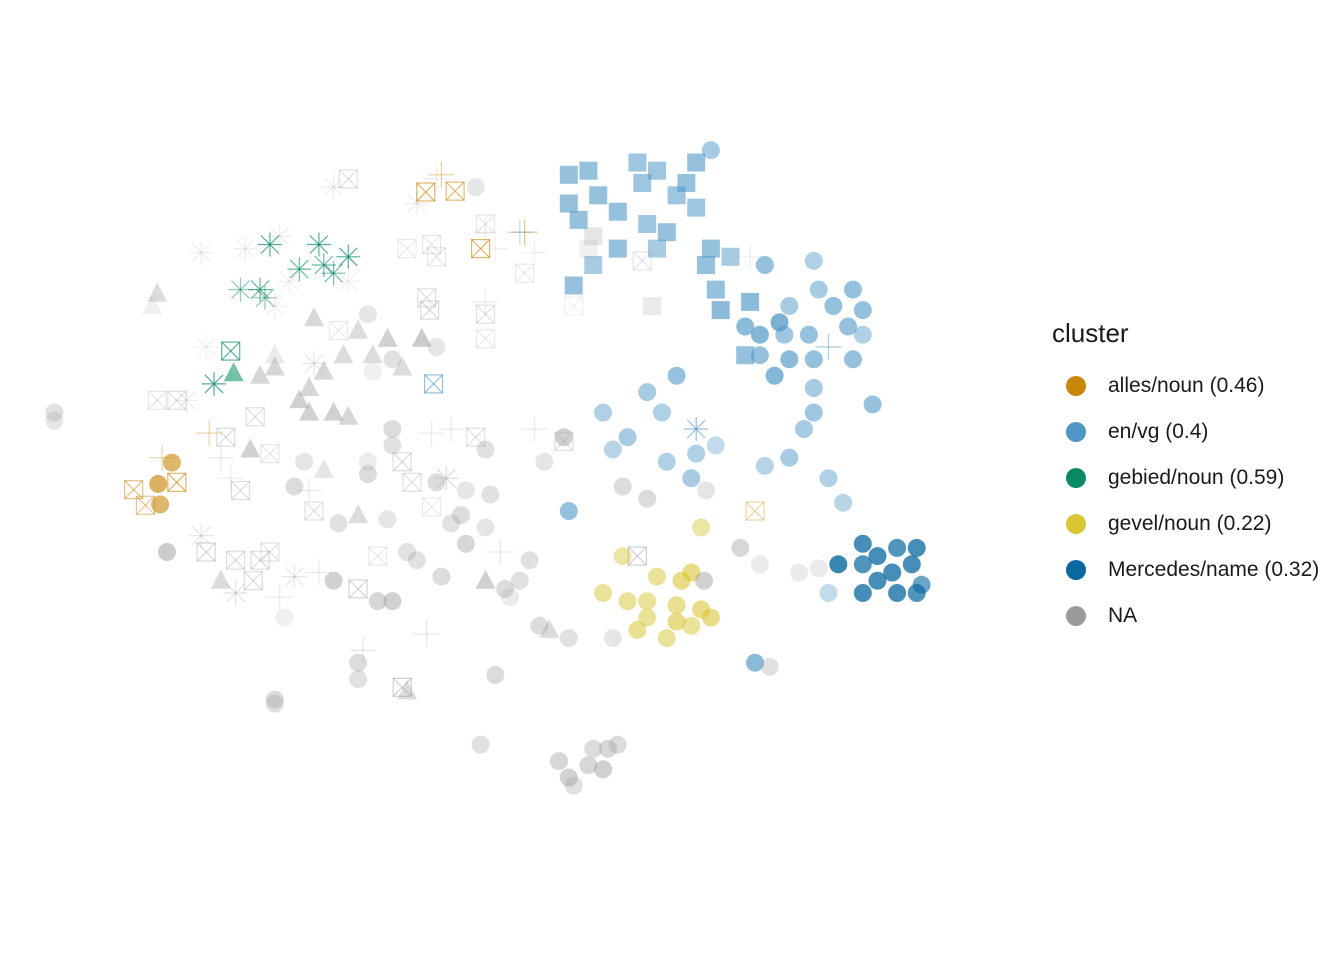 The width and height of the screenshot is (1344, 960). I want to click on legend-key-gevel, so click(1076, 524).